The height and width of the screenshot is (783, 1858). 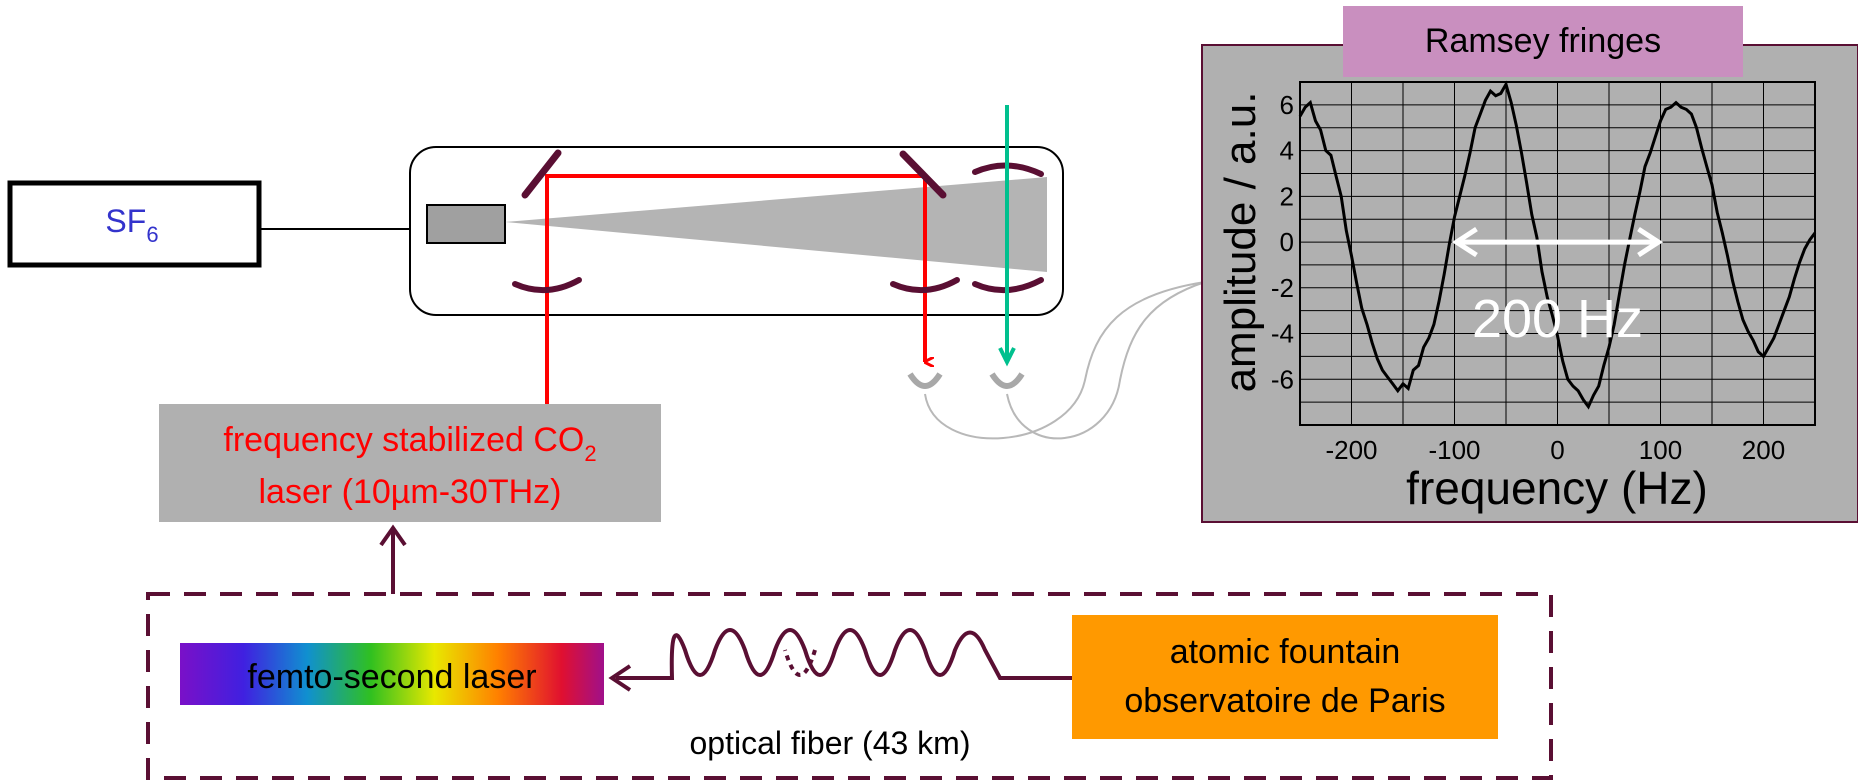 What do you see at coordinates (1287, 196) in the screenshot?
I see `y-tick-label: 2` at bounding box center [1287, 196].